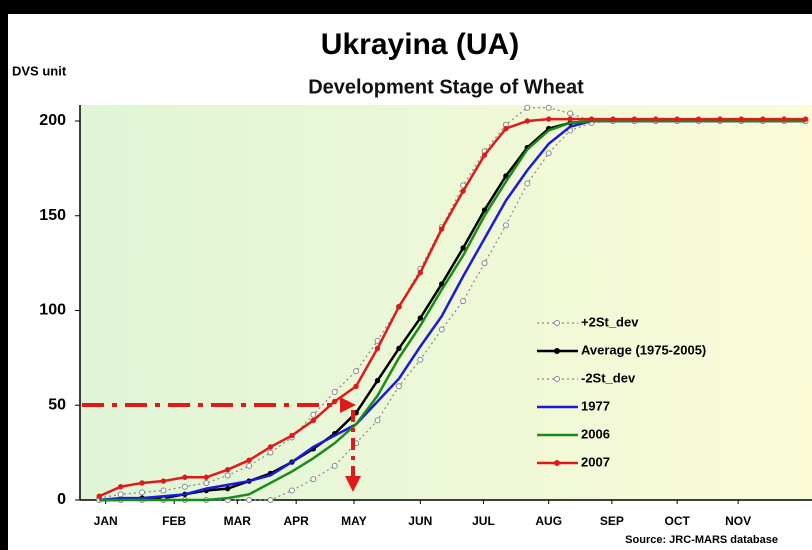 The width and height of the screenshot is (812, 550). I want to click on y-tick-label: 150, so click(52, 215).